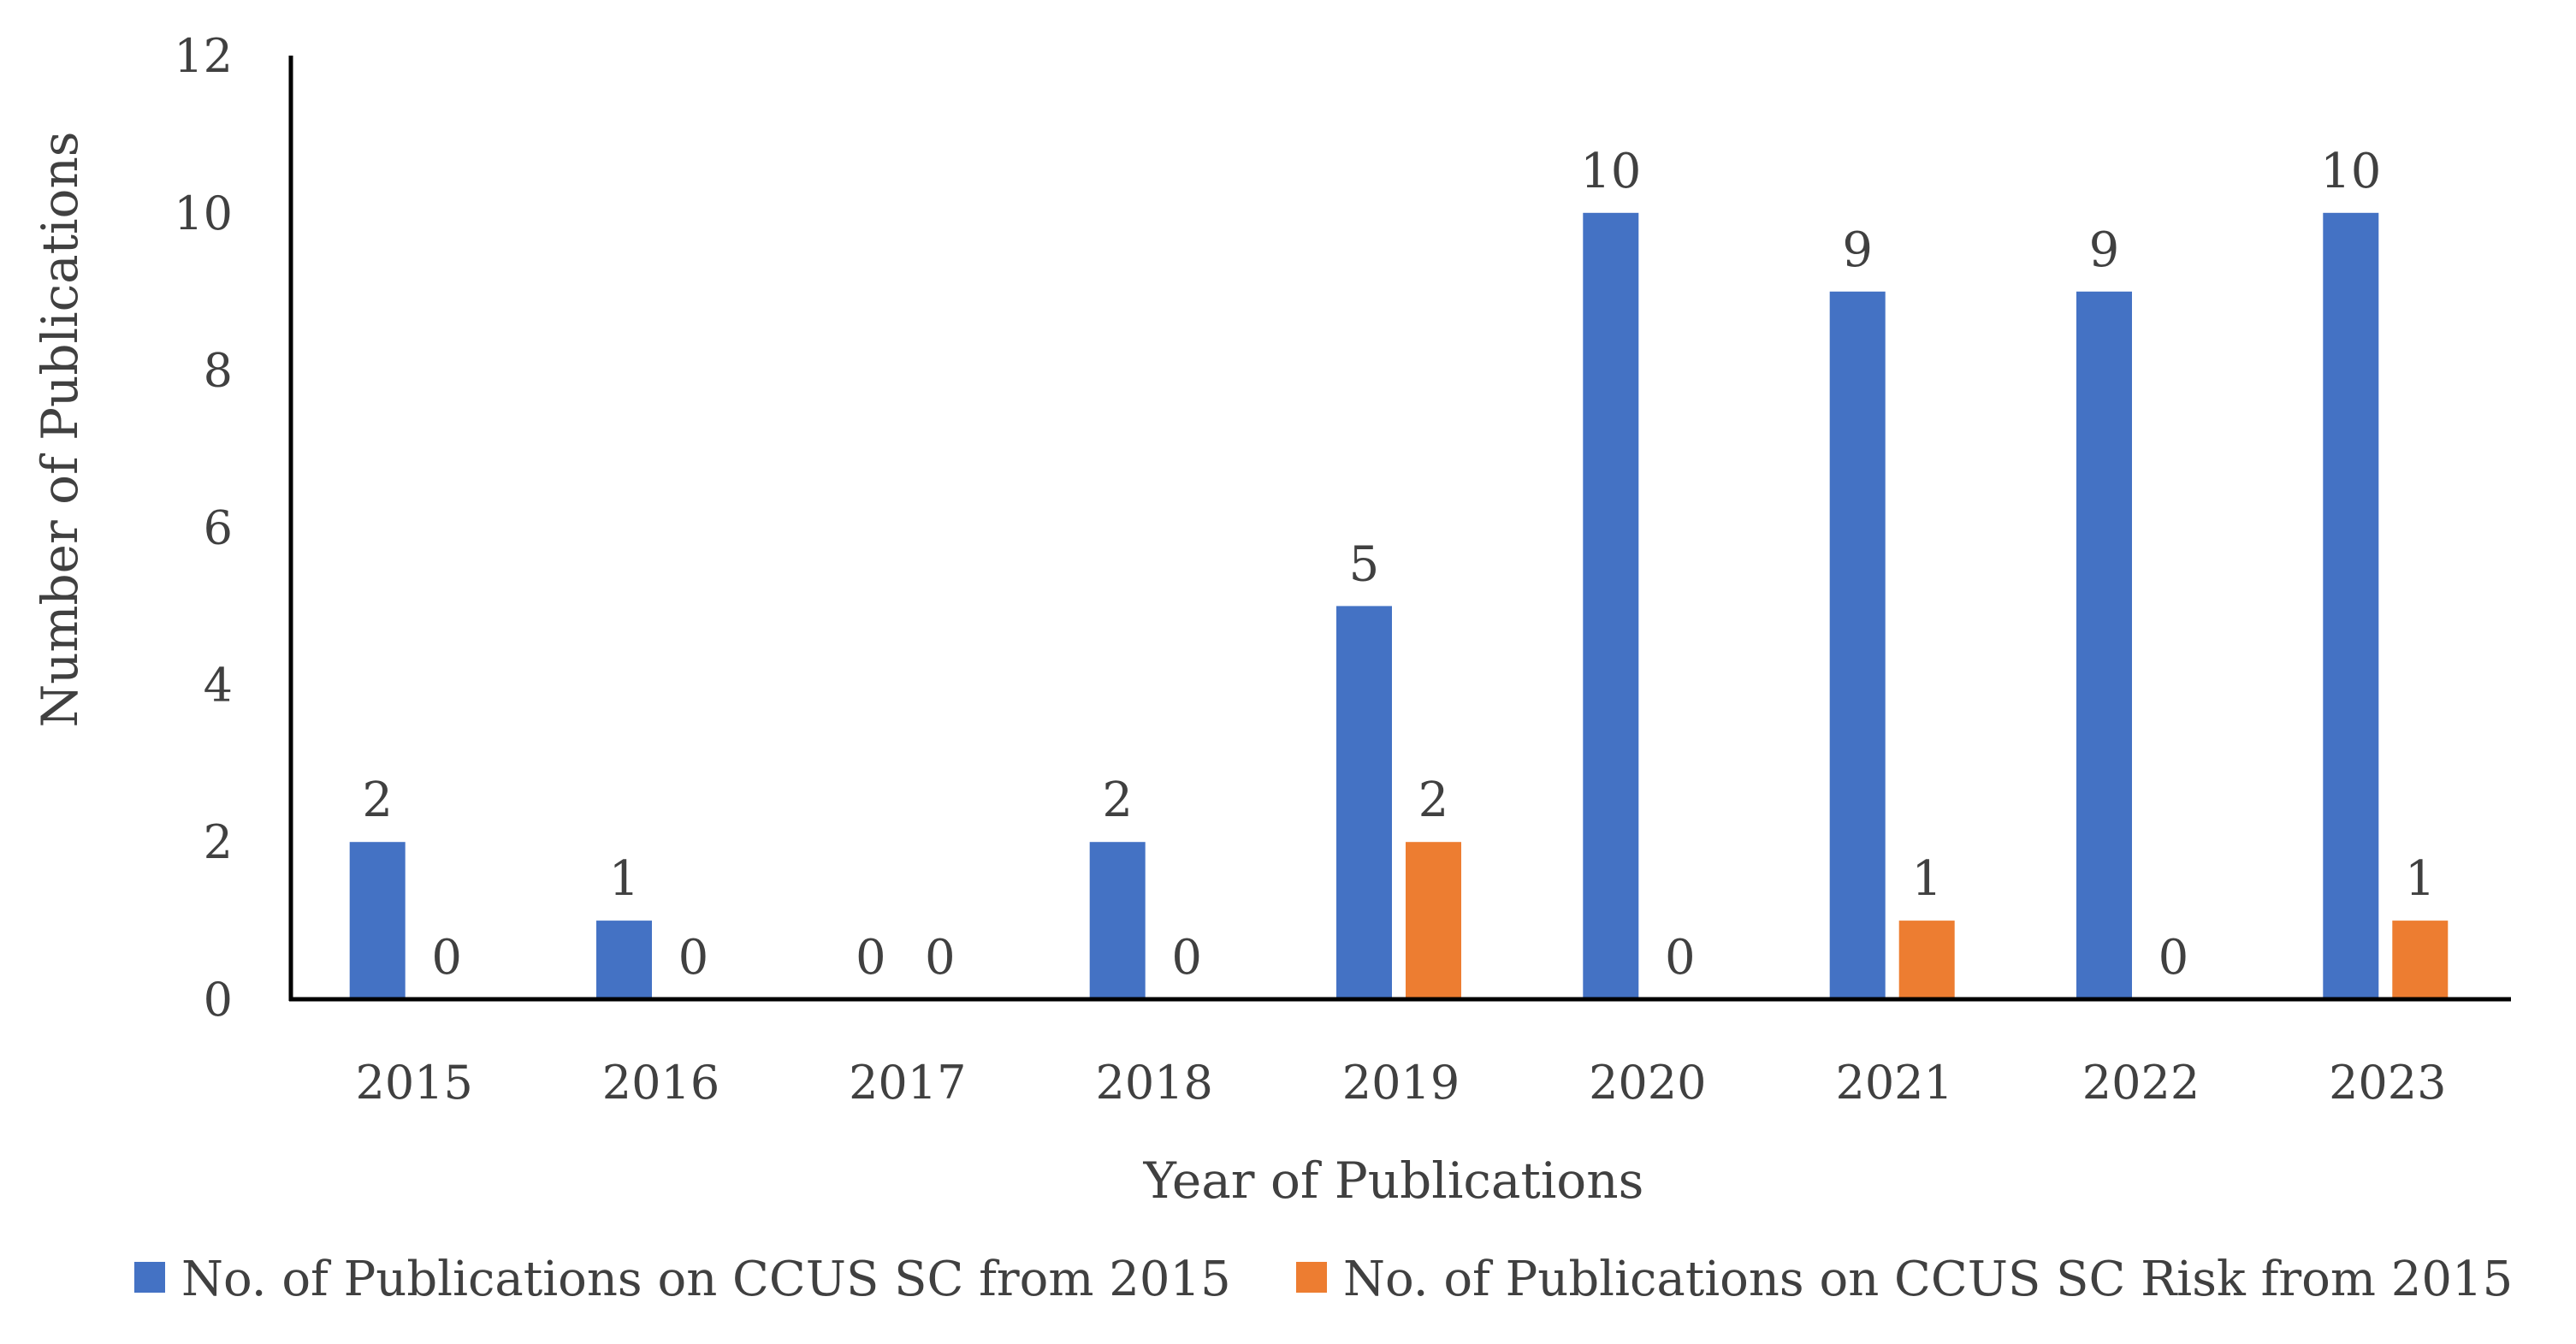 Image resolution: width=2576 pixels, height=1344 pixels. What do you see at coordinates (218, 1000) in the screenshot?
I see `y-tick-label-0: 0` at bounding box center [218, 1000].